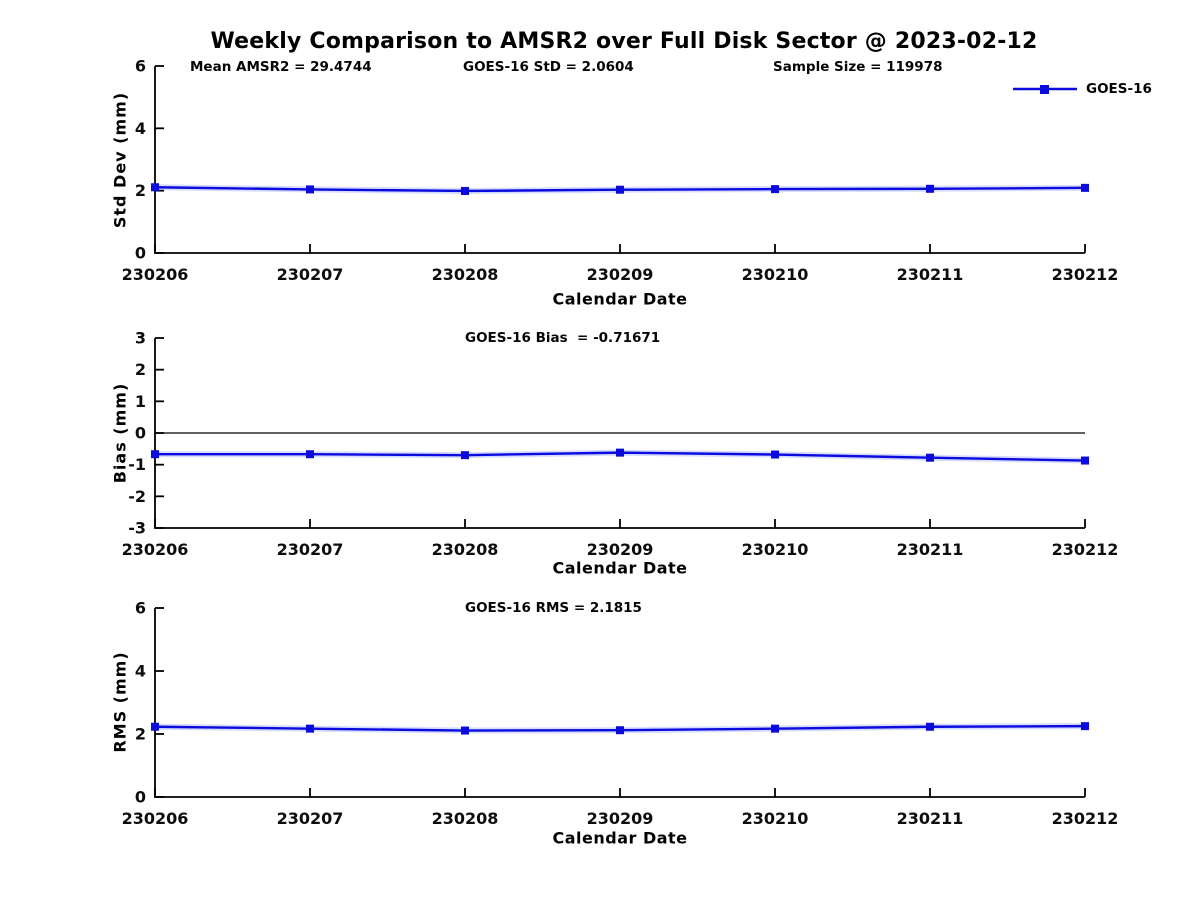 The image size is (1200, 900). Describe the element at coordinates (120, 160) in the screenshot. I see `y-axis-label-stddev: Std Dev (mm)` at that location.